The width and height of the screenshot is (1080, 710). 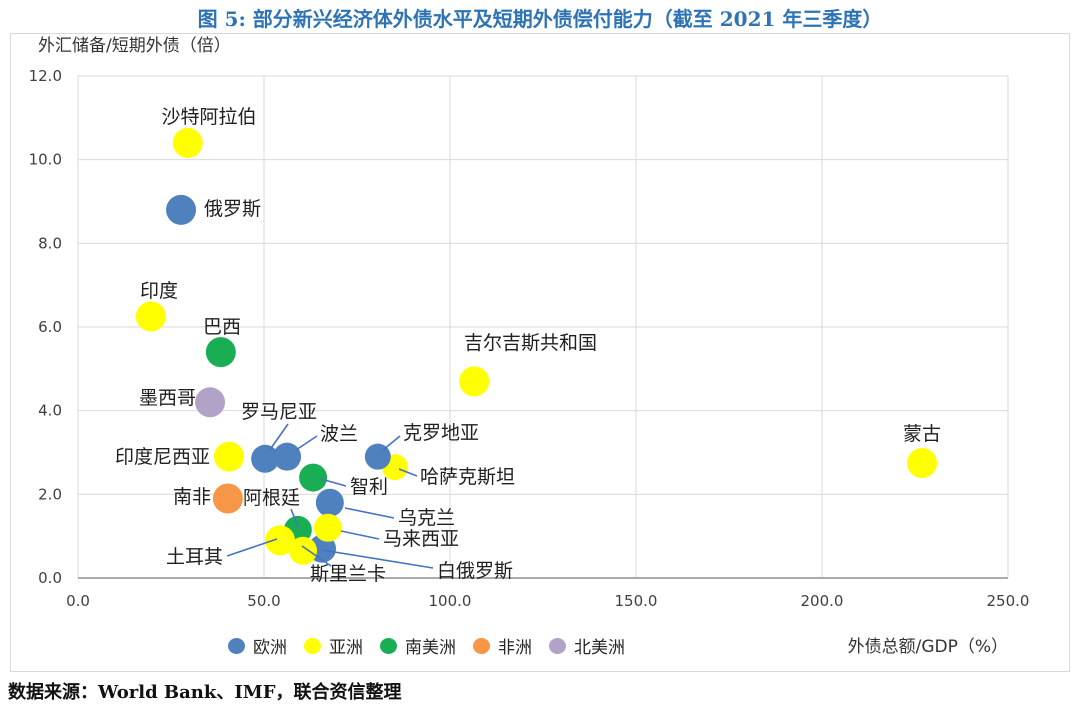 What do you see at coordinates (329, 502) in the screenshot?
I see `bubble-乌克兰` at bounding box center [329, 502].